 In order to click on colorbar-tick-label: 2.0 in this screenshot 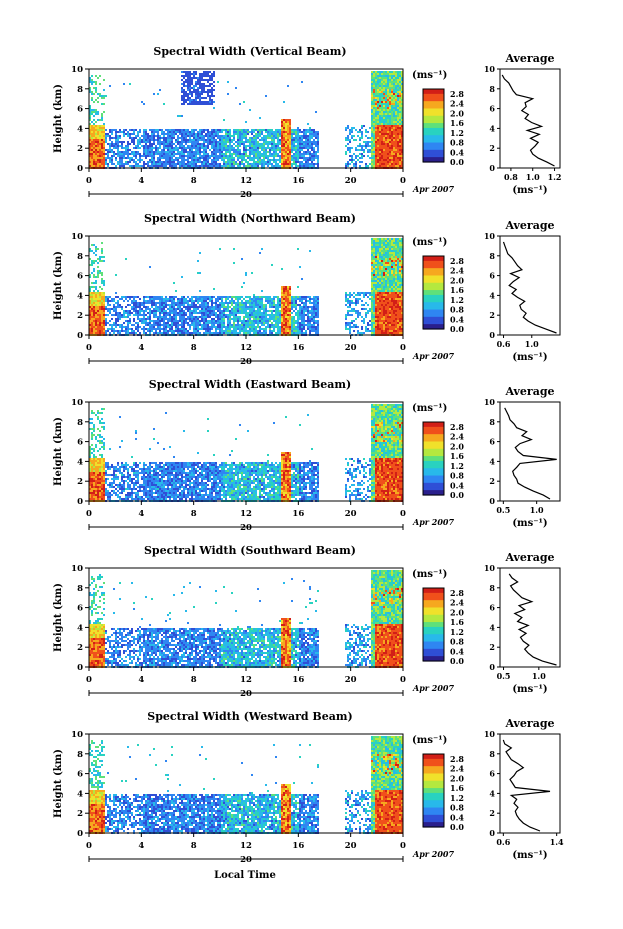, I will do `click(457, 113)`.